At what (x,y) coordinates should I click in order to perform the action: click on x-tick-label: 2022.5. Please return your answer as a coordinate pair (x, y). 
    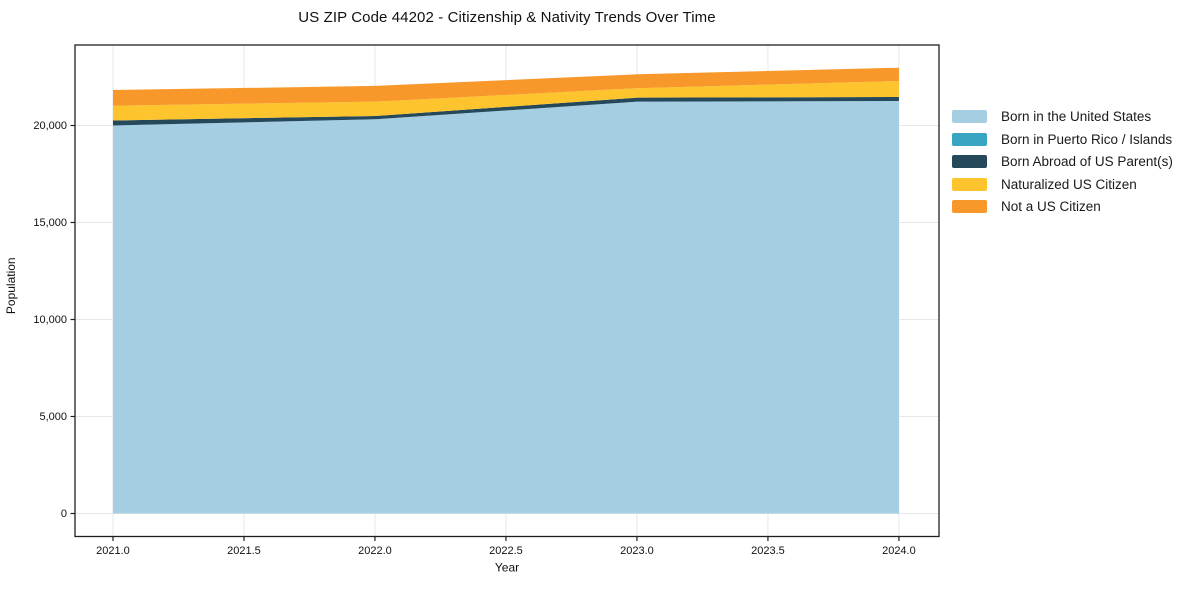
    Looking at the image, I should click on (506, 551).